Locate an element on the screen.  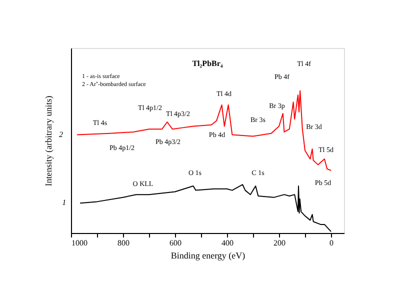
x-tick-label: 400 is located at coordinates (228, 243).